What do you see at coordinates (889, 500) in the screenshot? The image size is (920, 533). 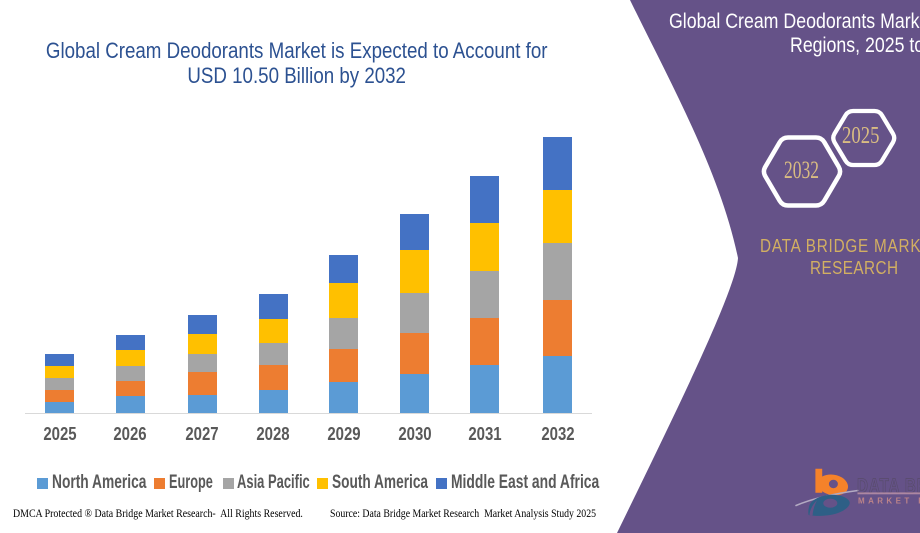 I see `svg-text: MARKET RES` at bounding box center [889, 500].